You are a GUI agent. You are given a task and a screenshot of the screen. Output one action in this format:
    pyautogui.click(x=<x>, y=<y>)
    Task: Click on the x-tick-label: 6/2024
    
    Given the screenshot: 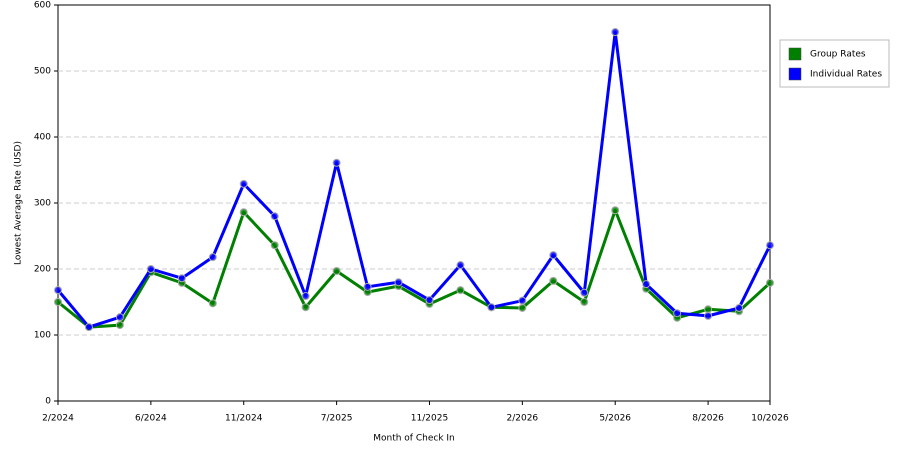 What is the action you would take?
    pyautogui.click(x=151, y=419)
    